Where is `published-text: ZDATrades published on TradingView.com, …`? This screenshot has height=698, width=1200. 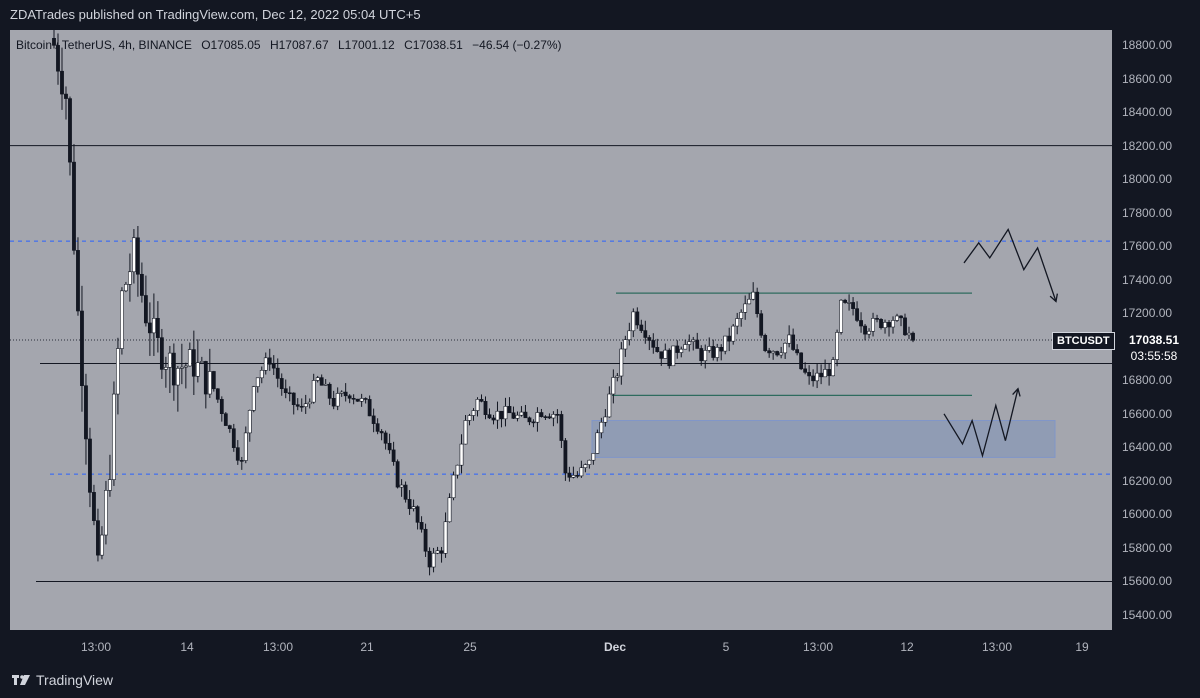
published-text: ZDATrades published on TradingView.com, … is located at coordinates (215, 14).